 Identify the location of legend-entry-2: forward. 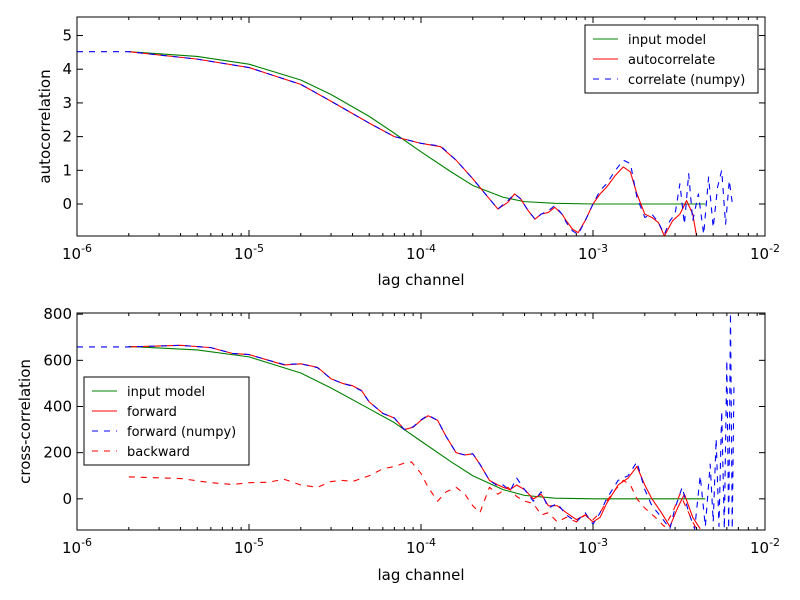
(152, 412).